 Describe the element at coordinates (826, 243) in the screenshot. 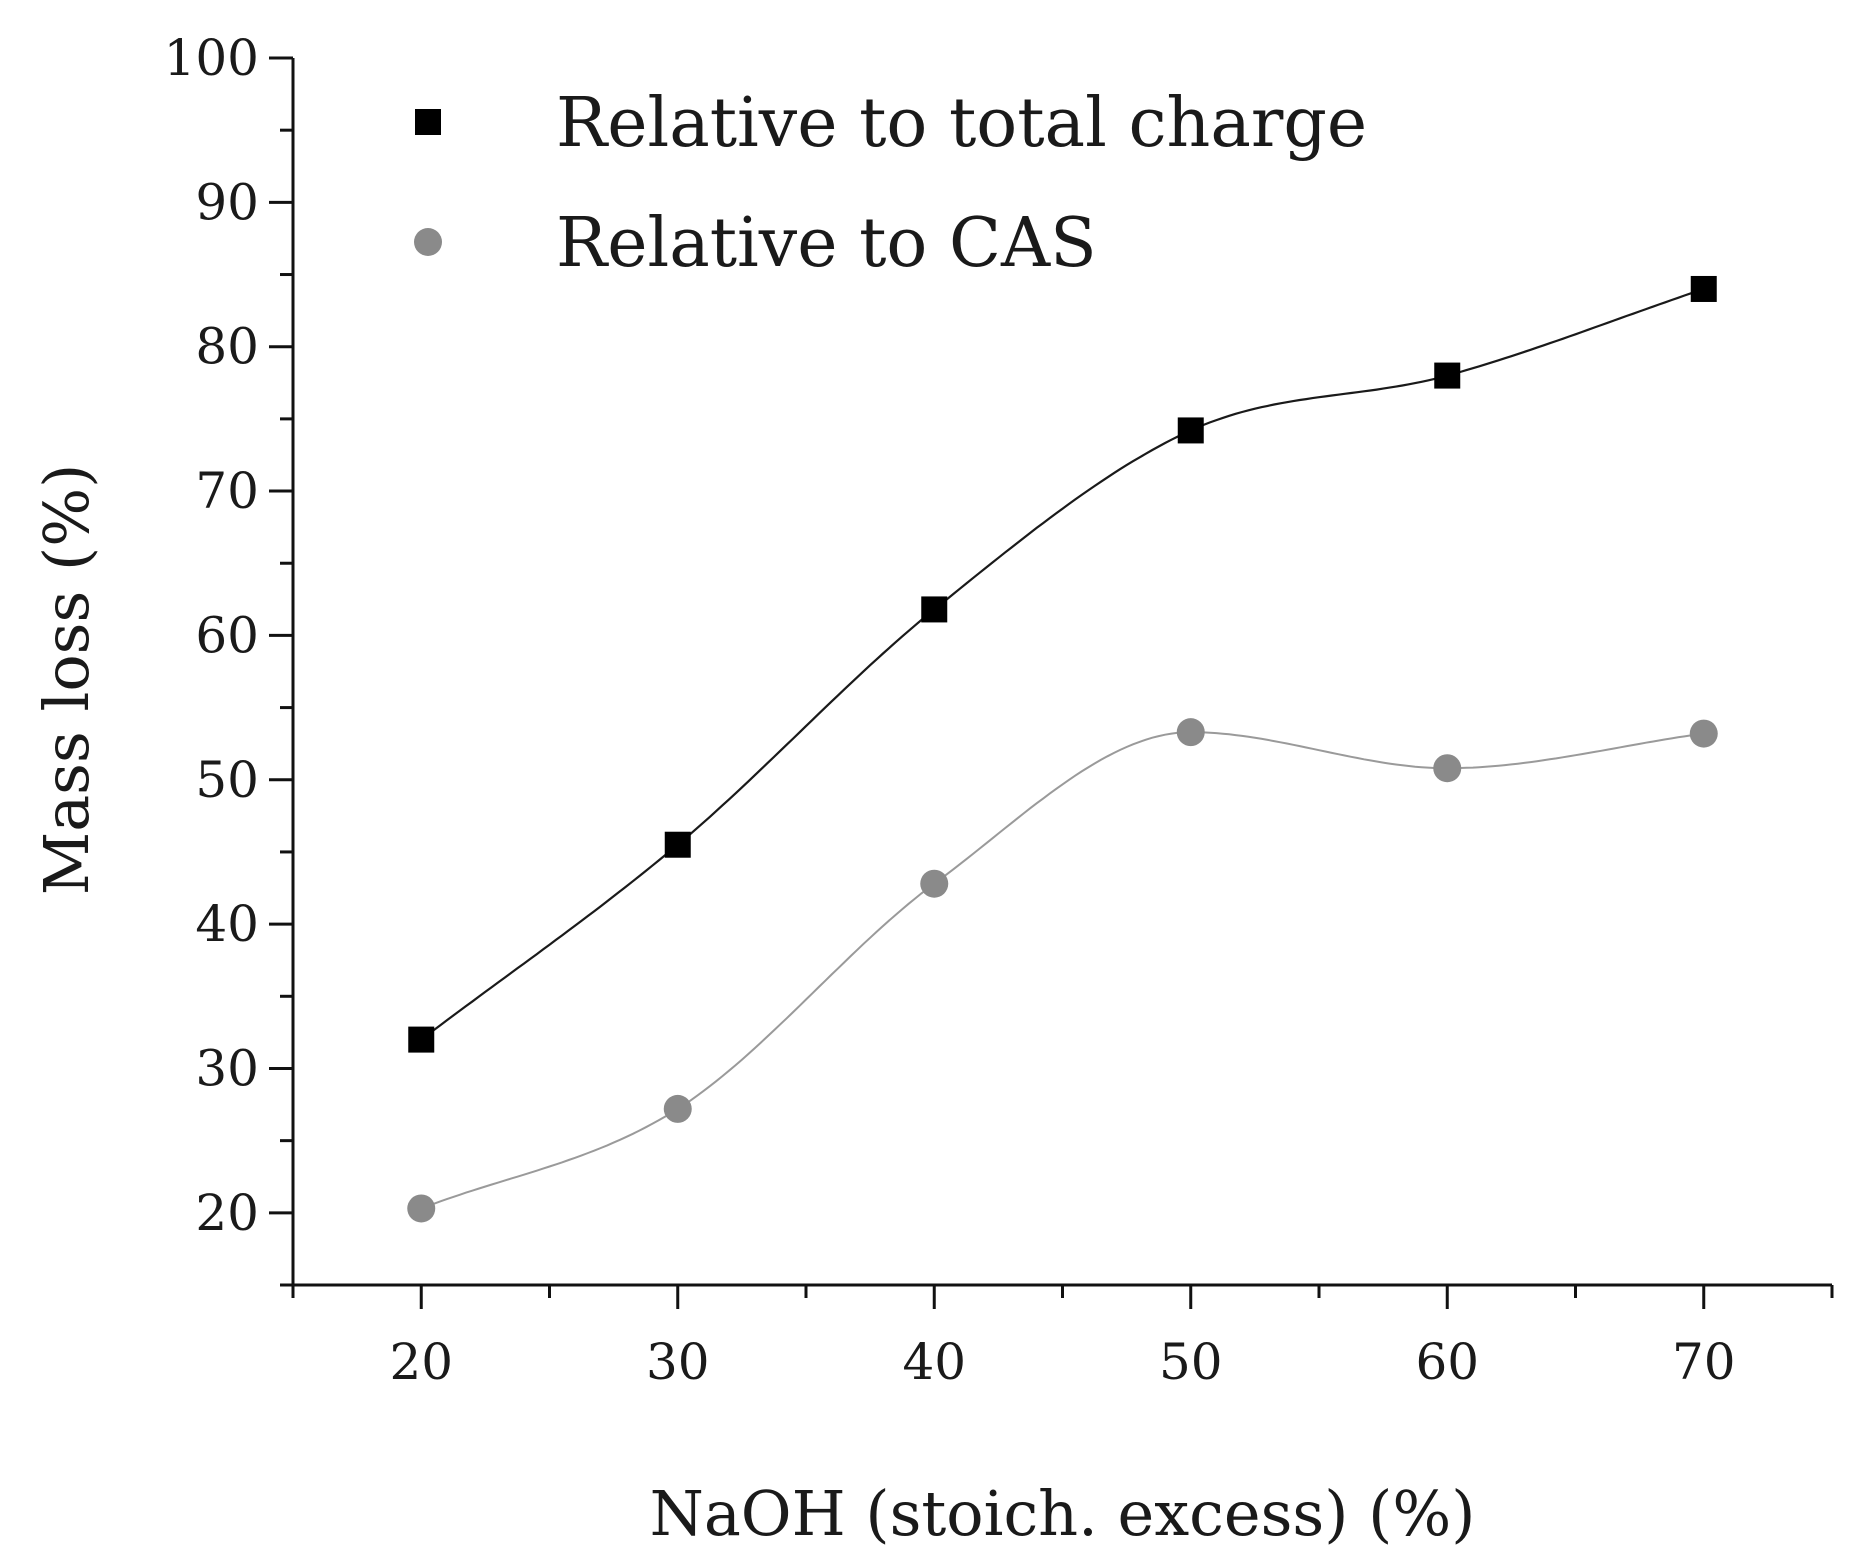

I see `legend-label: Relative to CAS` at that location.